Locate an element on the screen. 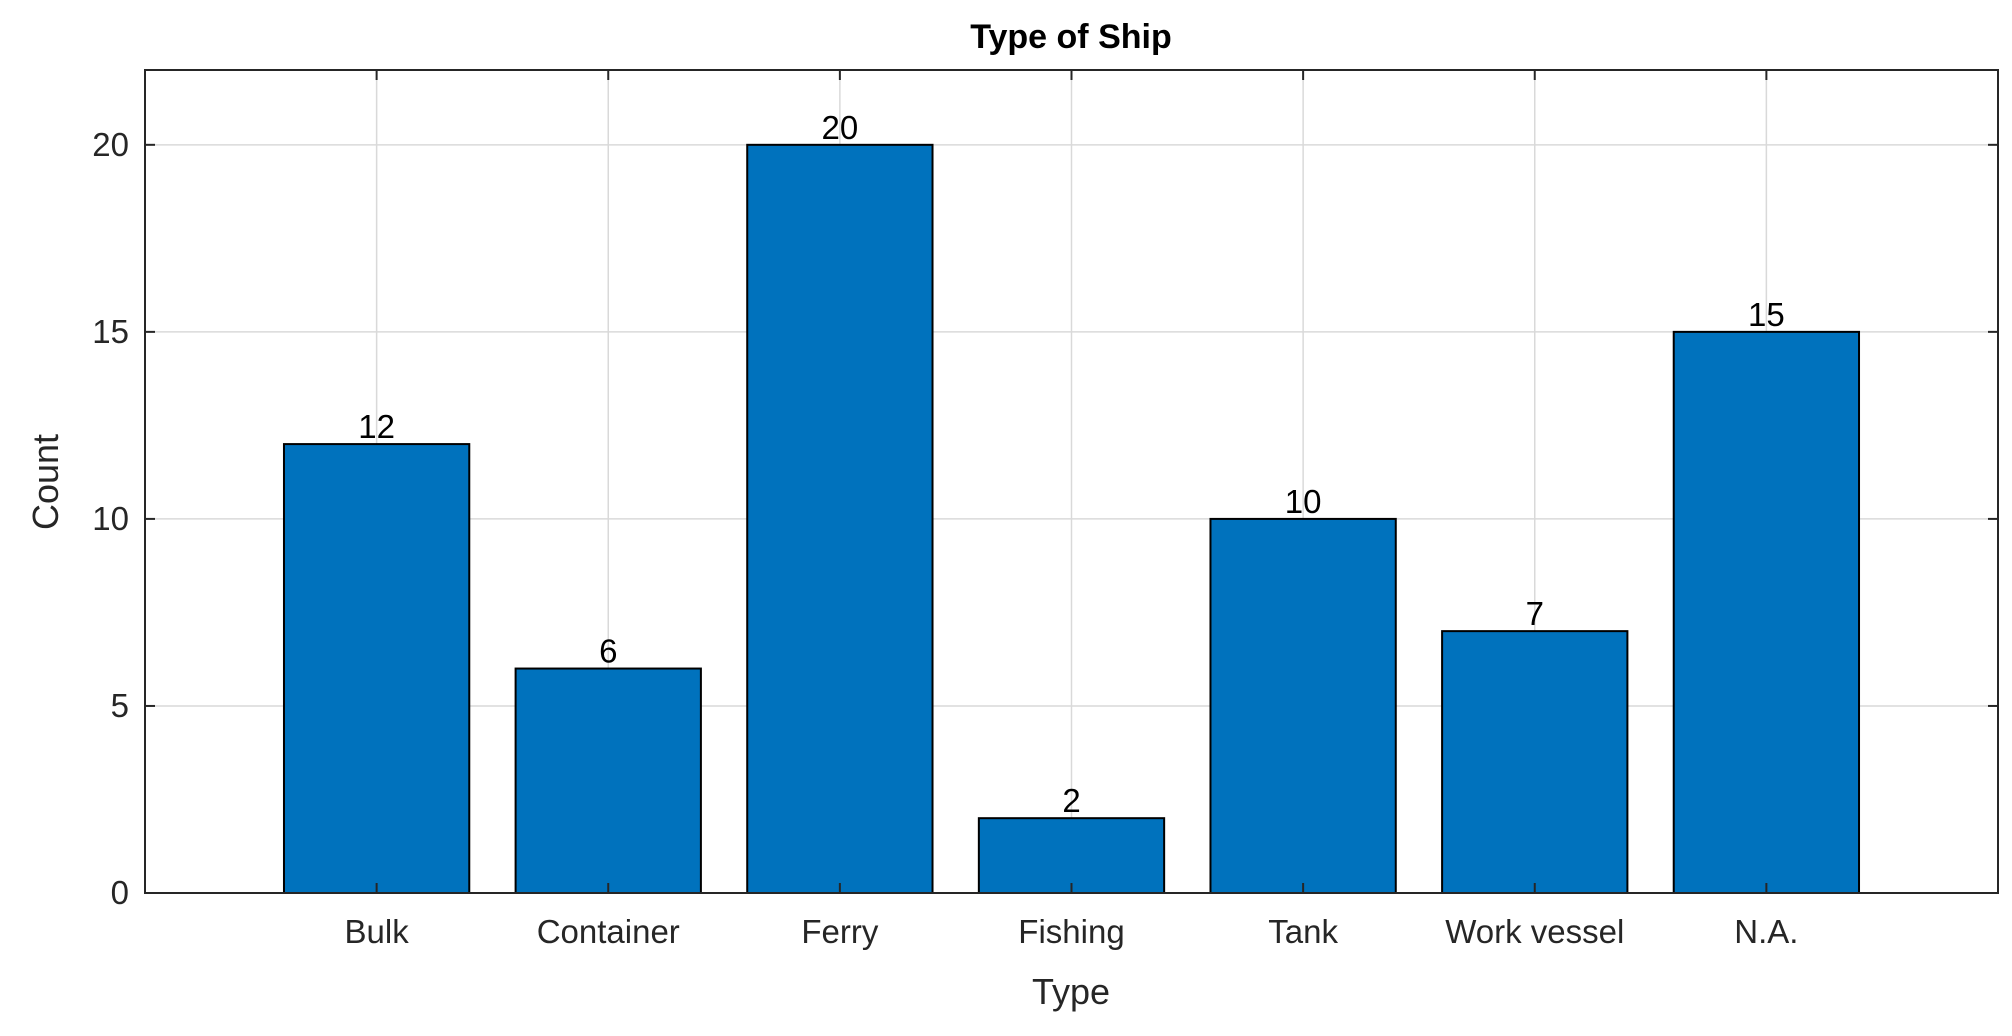  chart-title: Type of Ship is located at coordinates (1070, 37).